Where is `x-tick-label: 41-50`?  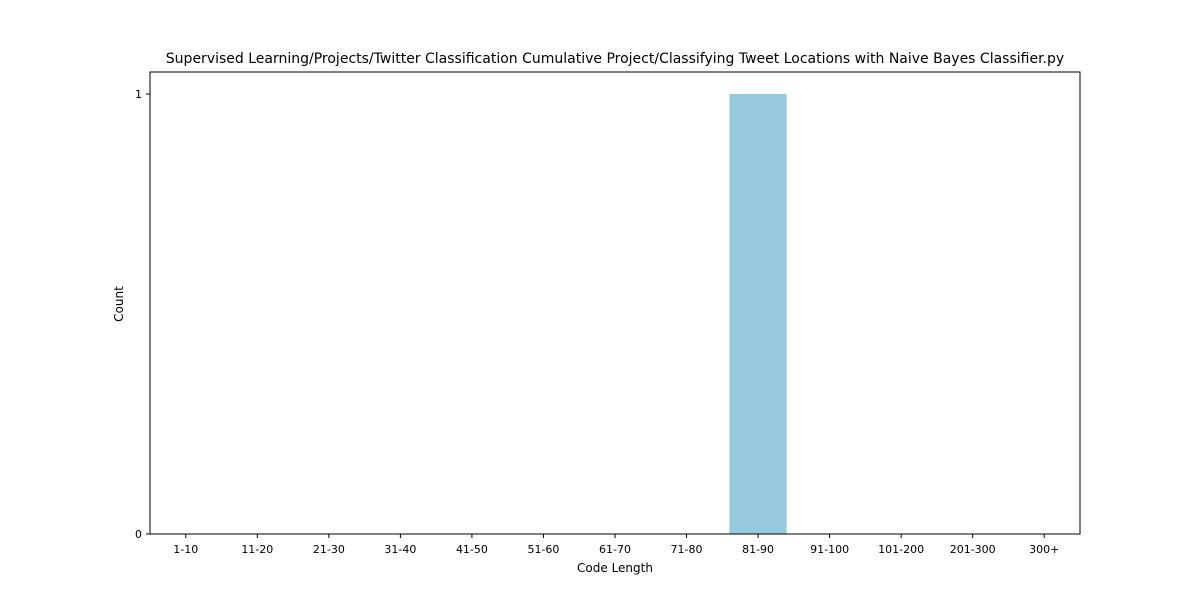 x-tick-label: 41-50 is located at coordinates (472, 549).